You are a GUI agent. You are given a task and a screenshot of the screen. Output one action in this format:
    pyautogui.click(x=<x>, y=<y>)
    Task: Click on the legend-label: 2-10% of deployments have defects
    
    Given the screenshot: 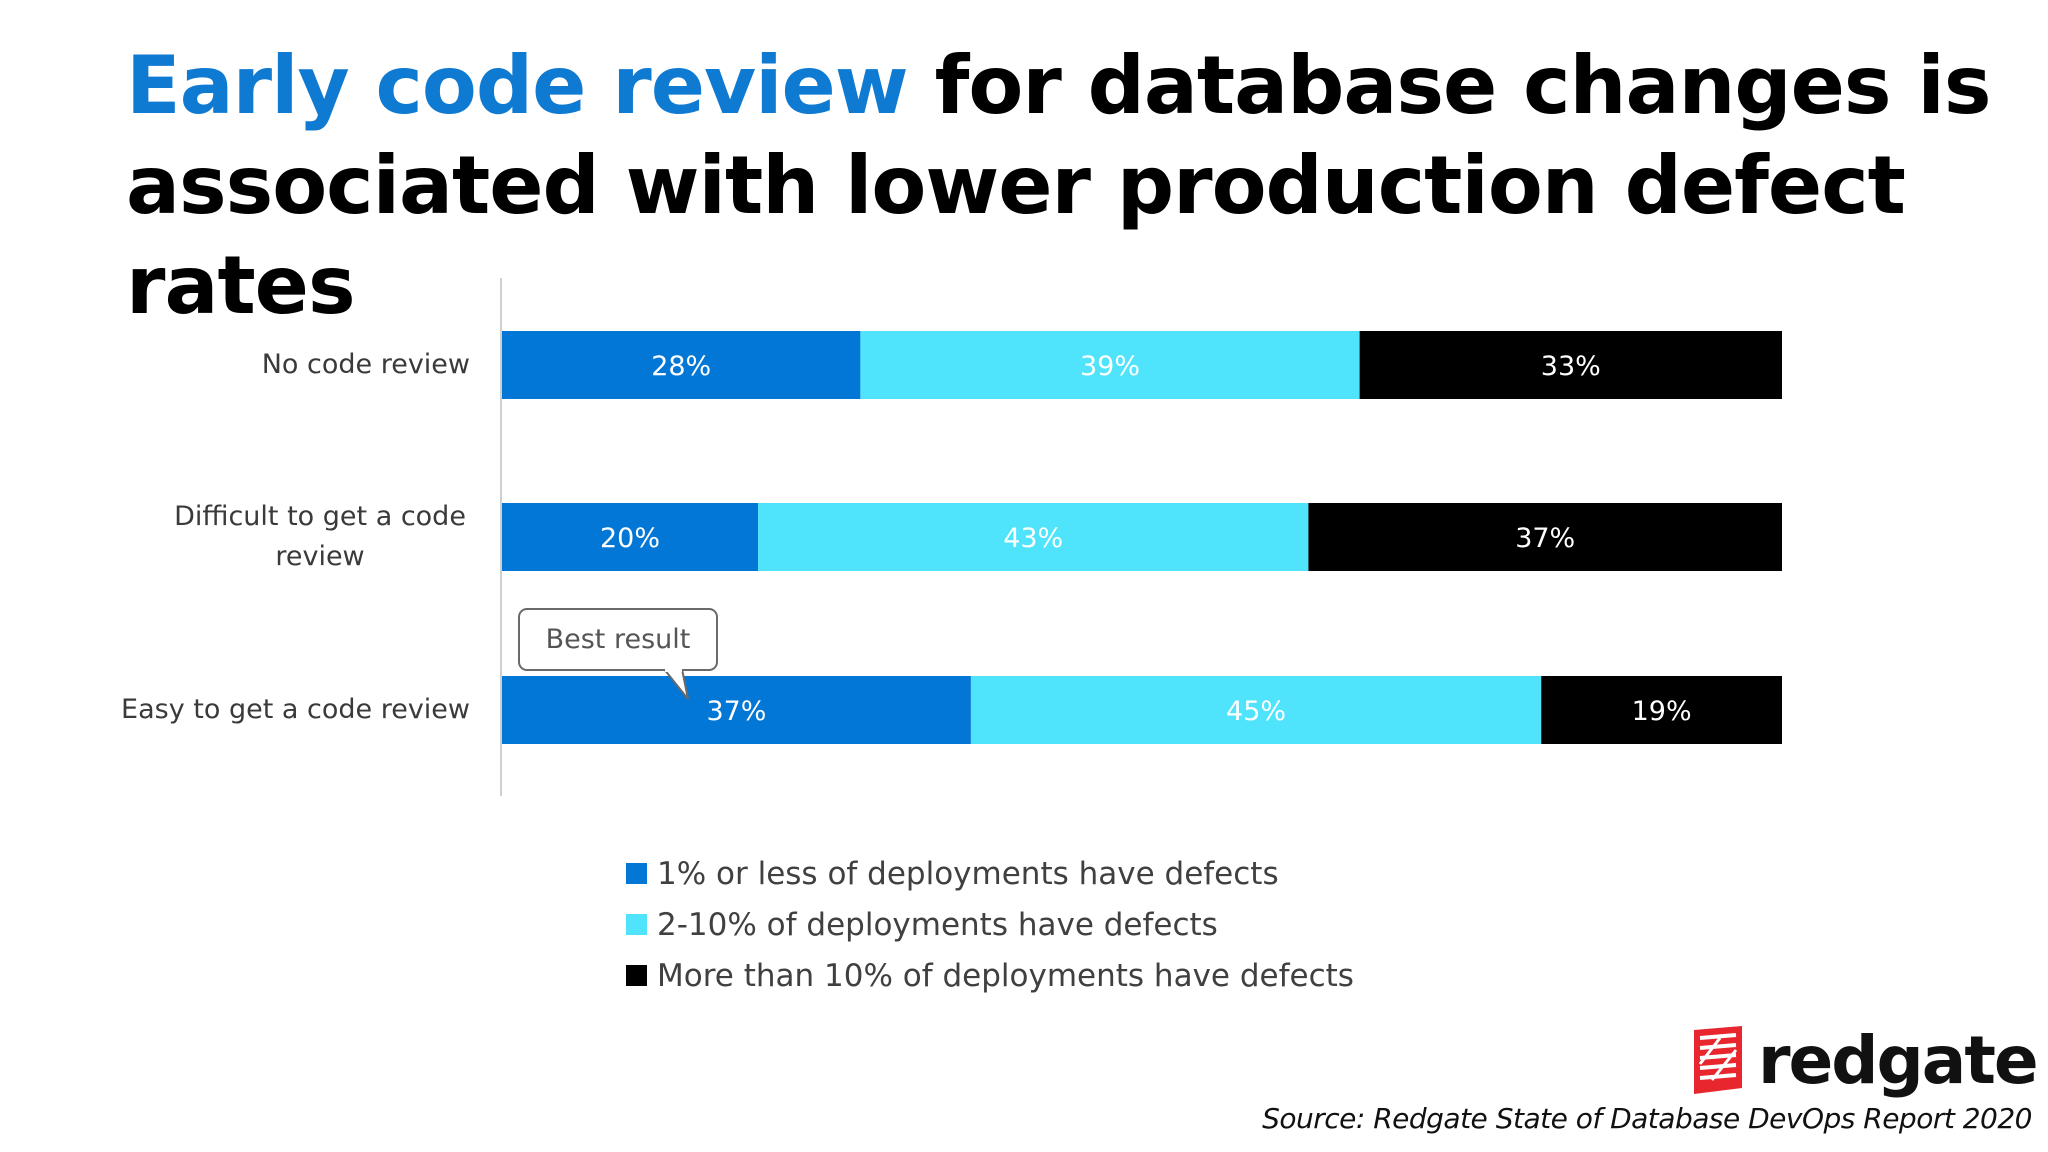 What is the action you would take?
    pyautogui.click(x=937, y=924)
    